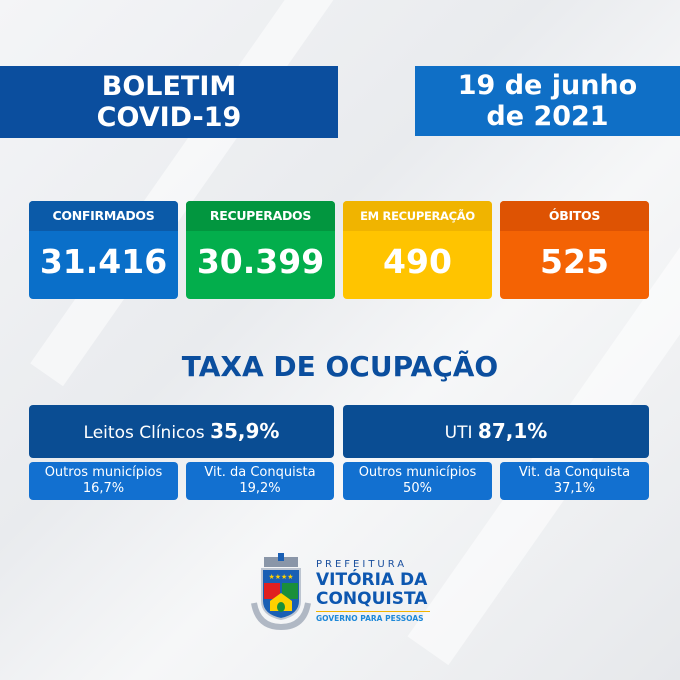 The height and width of the screenshot is (680, 680). Describe the element at coordinates (417, 488) in the screenshot. I see `sub-value: 50%` at that location.